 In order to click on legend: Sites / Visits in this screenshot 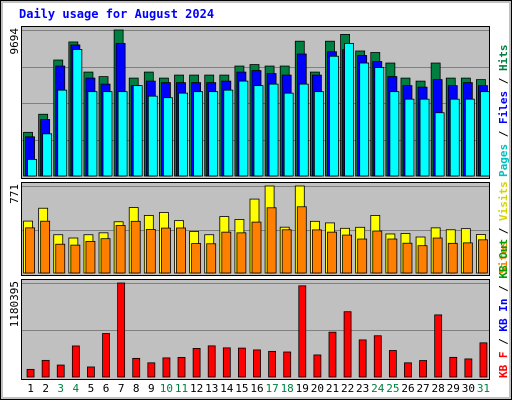, I will do `click(503, 227)`.